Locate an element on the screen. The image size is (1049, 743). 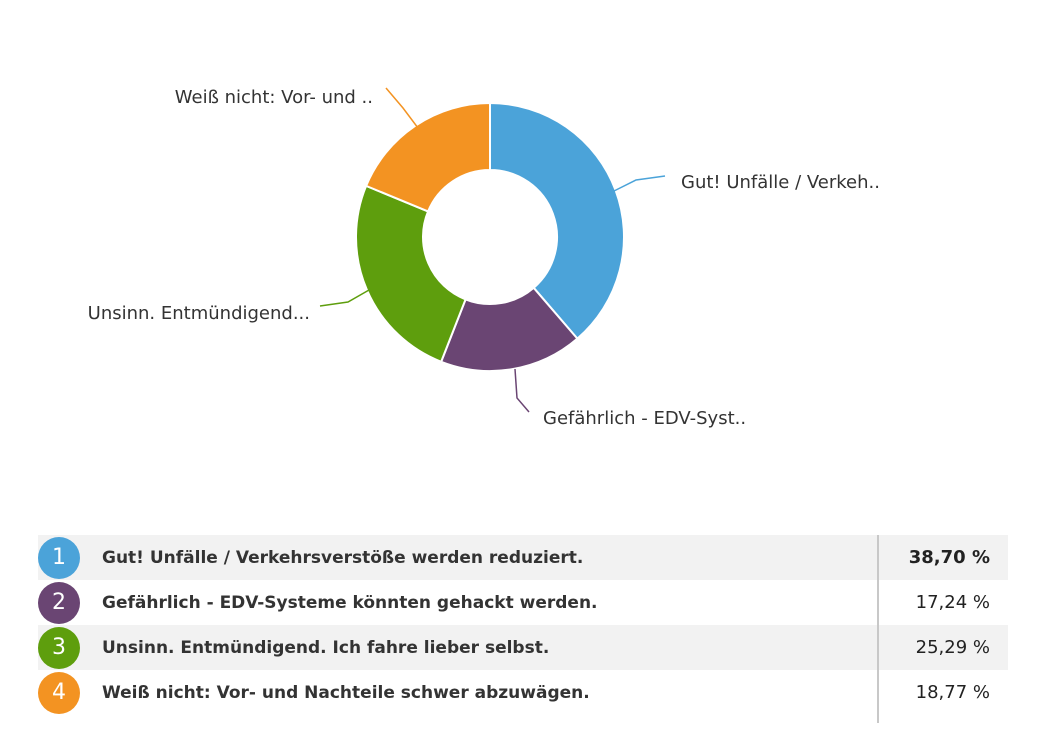
rank-badge: 1 is located at coordinates (59, 557).